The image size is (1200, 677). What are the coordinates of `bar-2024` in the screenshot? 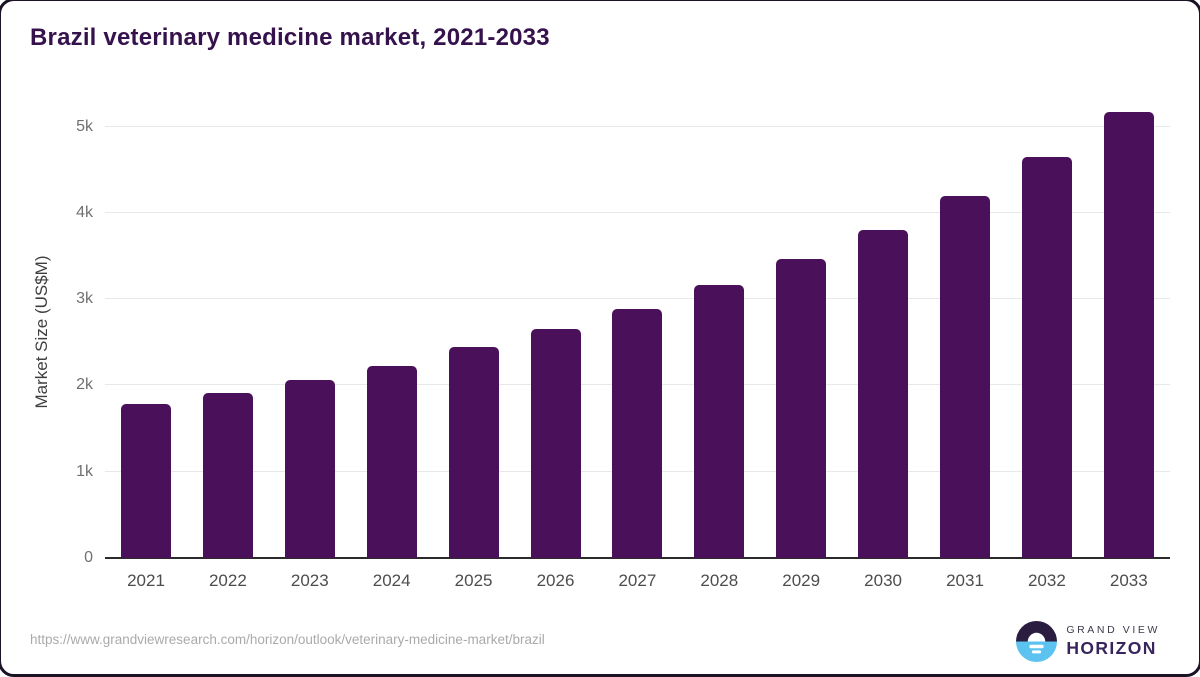 It's located at (391, 461).